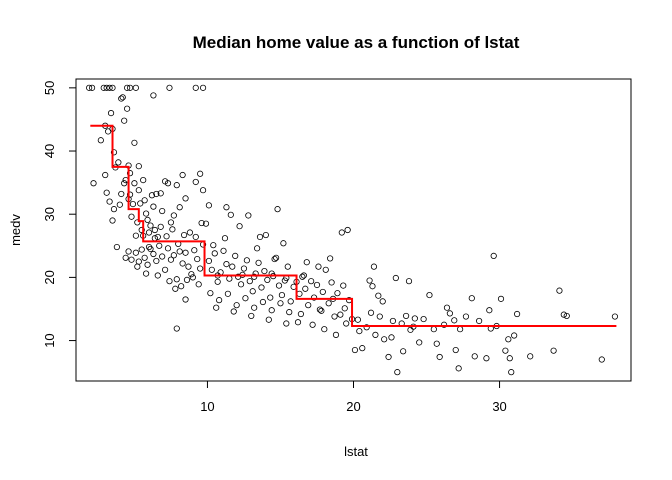 The width and height of the screenshot is (672, 480). I want to click on chart-title: Median home value as a function of lstat, so click(356, 42).